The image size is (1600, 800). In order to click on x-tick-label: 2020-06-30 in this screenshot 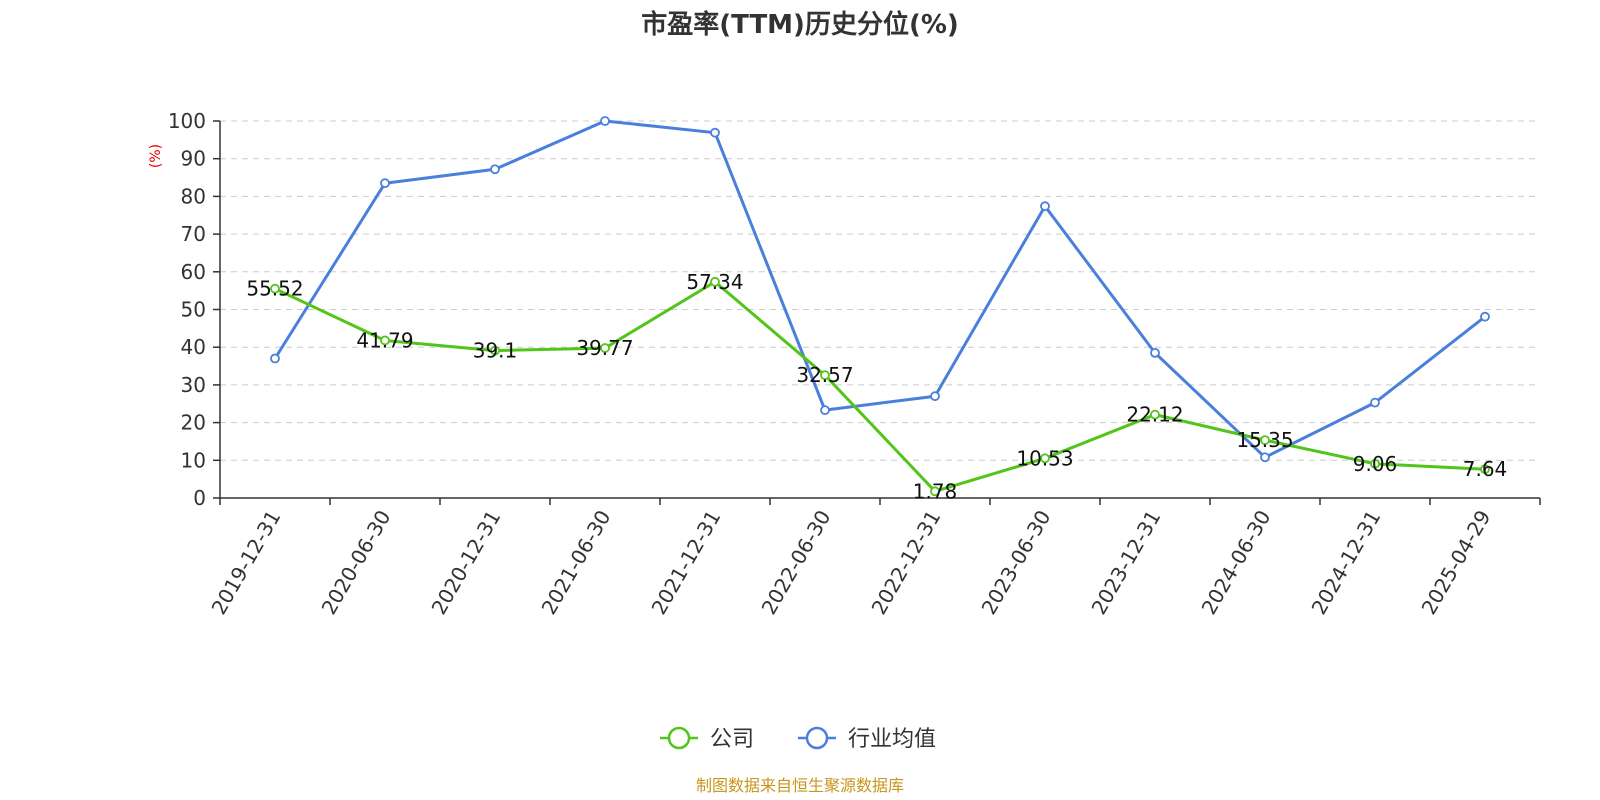, I will do `click(355, 562)`.